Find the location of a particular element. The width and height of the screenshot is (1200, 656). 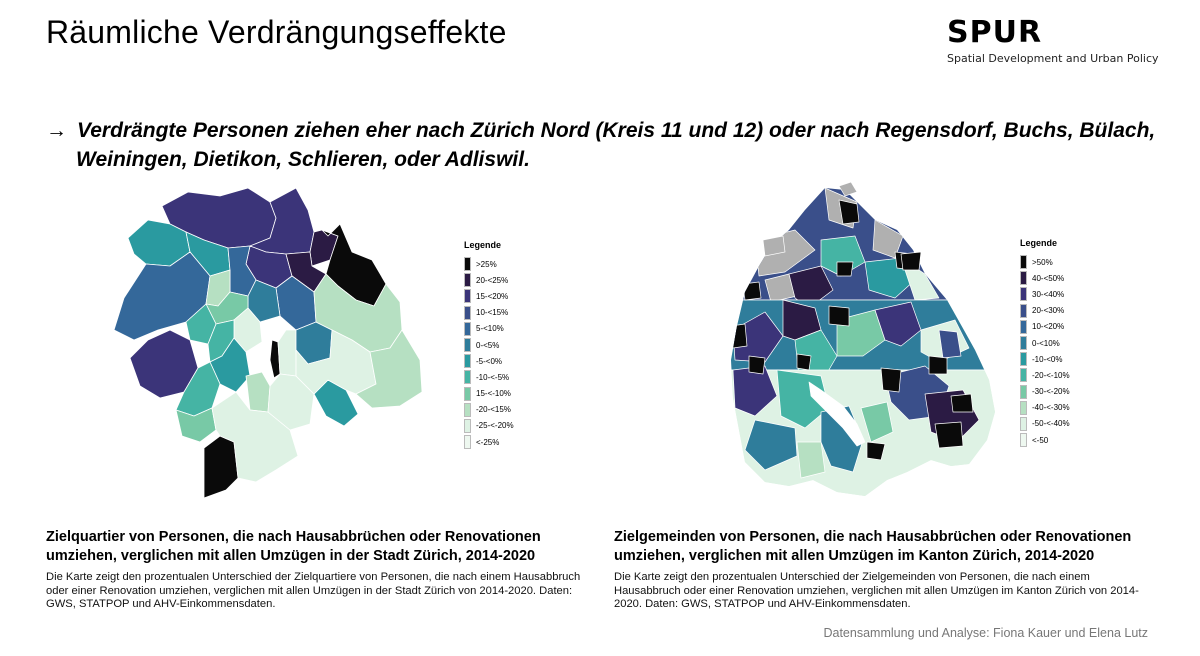

legend-item: >25% is located at coordinates (489, 264).